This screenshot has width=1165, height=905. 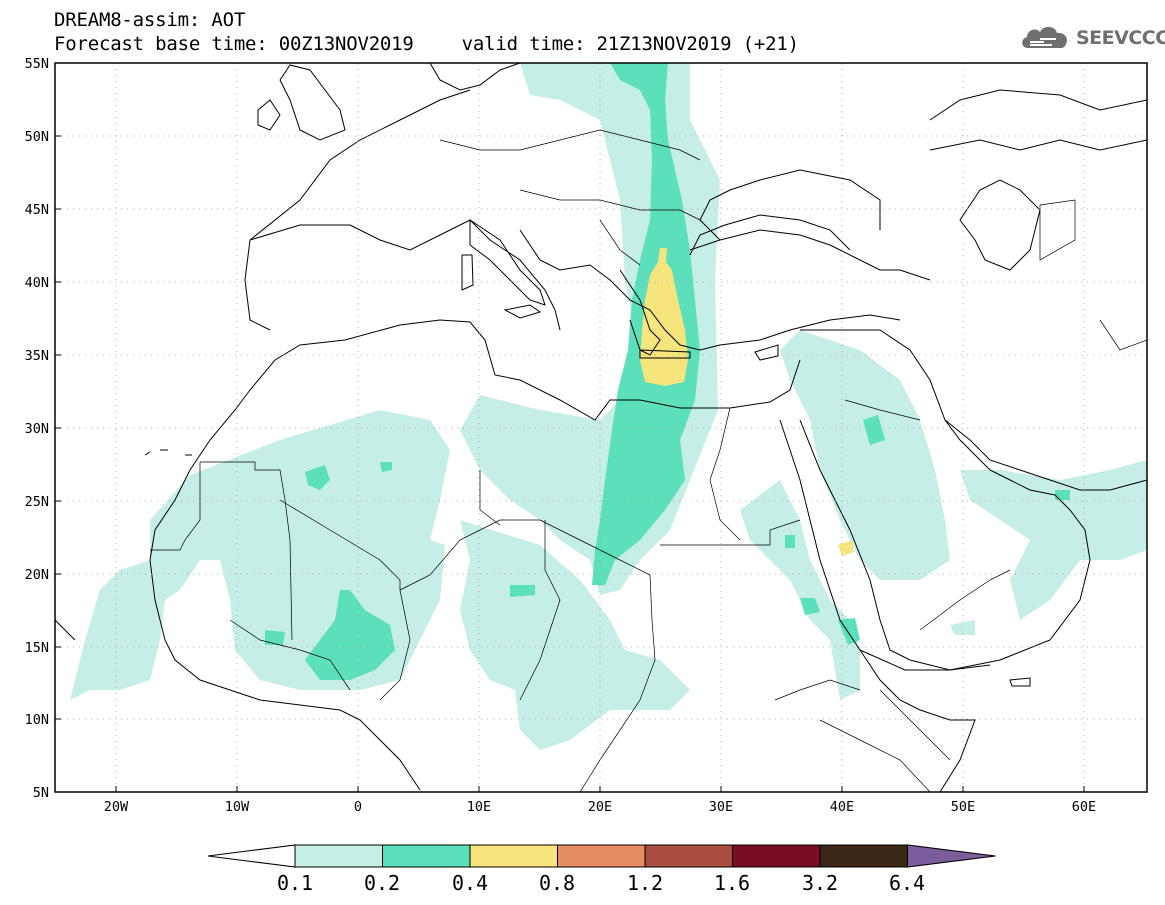 I want to click on colorbar-label: 0.8, so click(x=557, y=883).